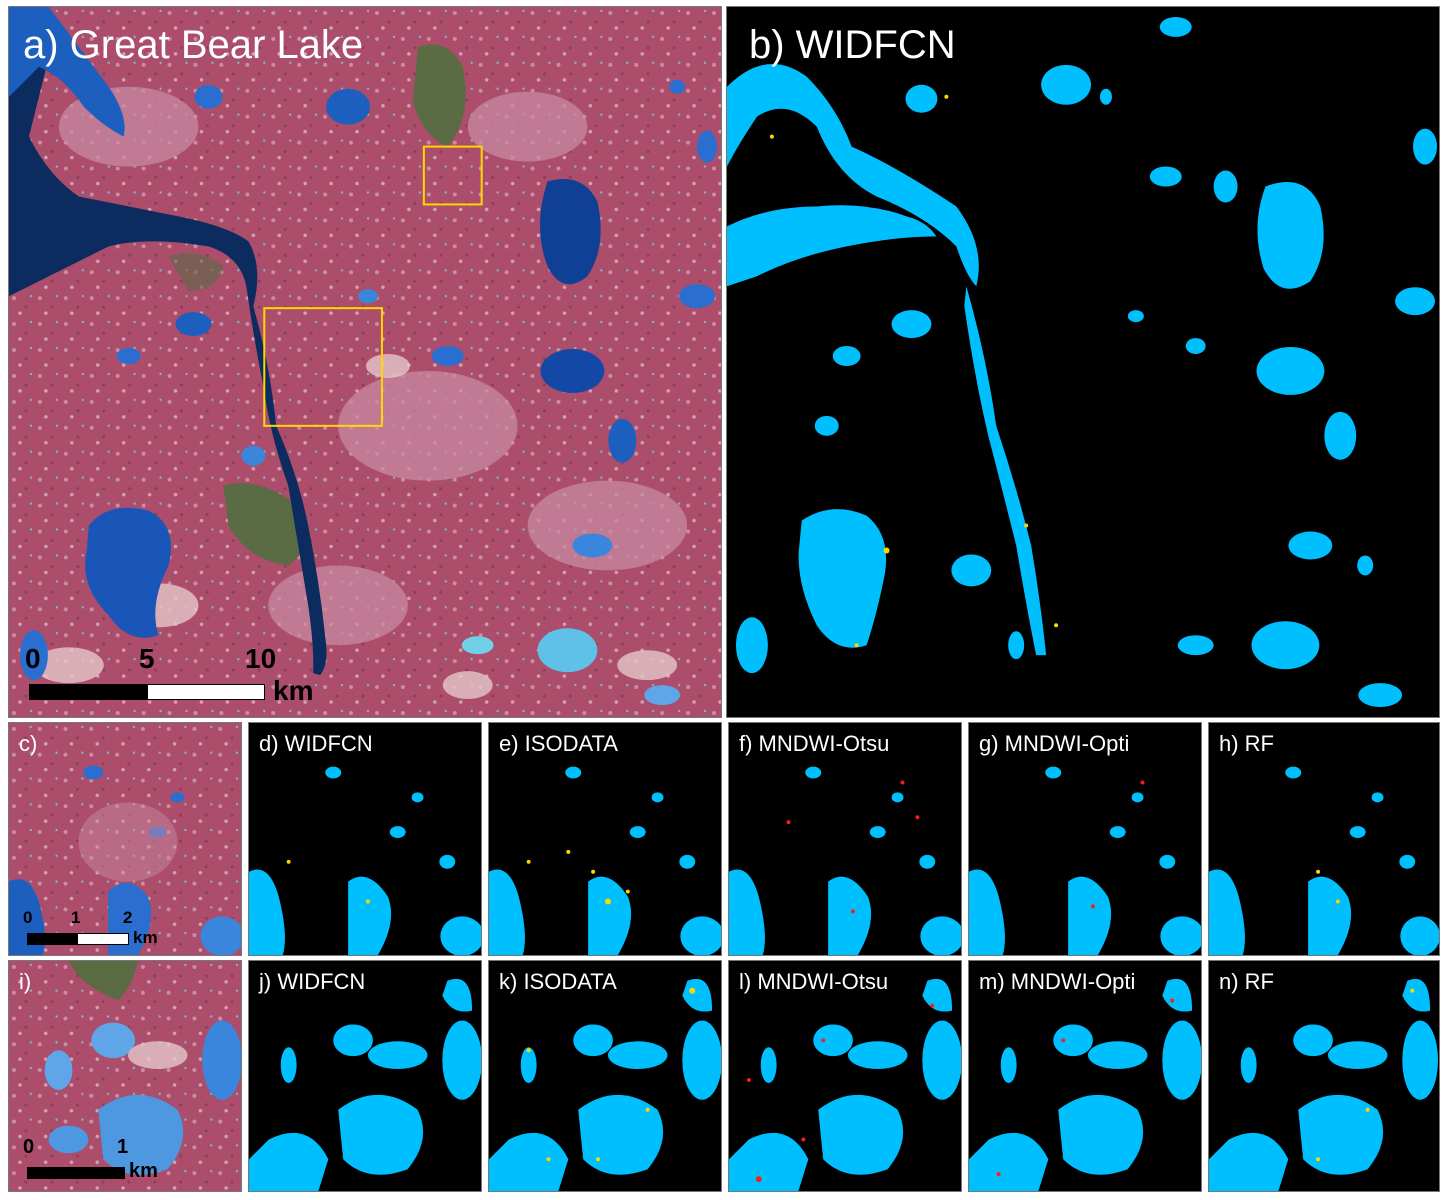 The image size is (1442, 1200). I want to click on panel-i-satellite-inset: i) 0 1 km, so click(125, 1076).